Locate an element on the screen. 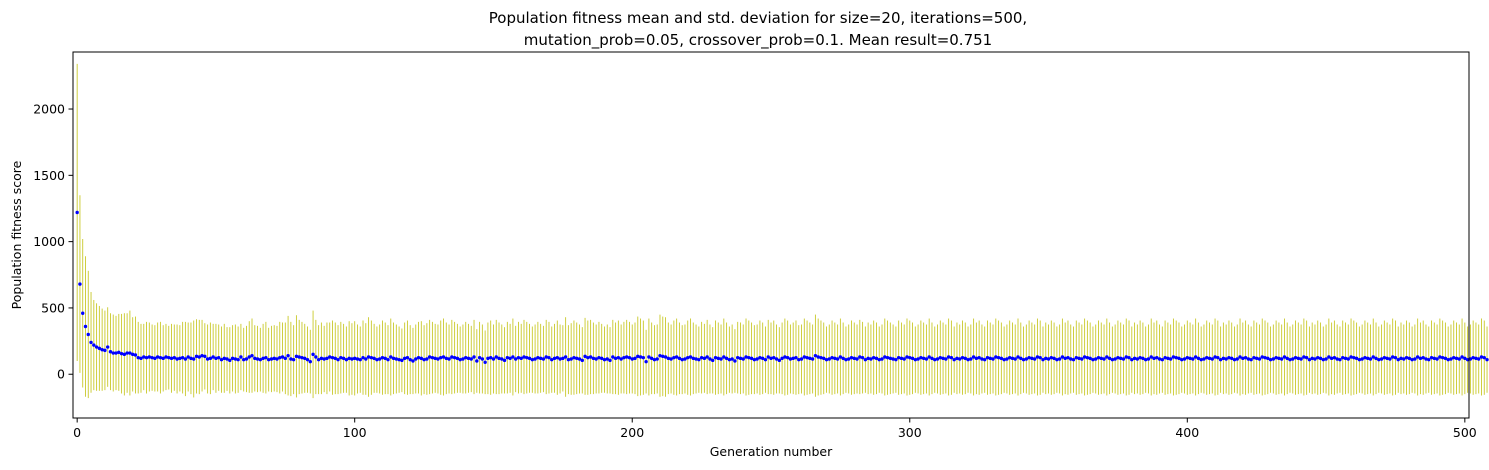  x-axis-label: Generation number is located at coordinates (771, 451).